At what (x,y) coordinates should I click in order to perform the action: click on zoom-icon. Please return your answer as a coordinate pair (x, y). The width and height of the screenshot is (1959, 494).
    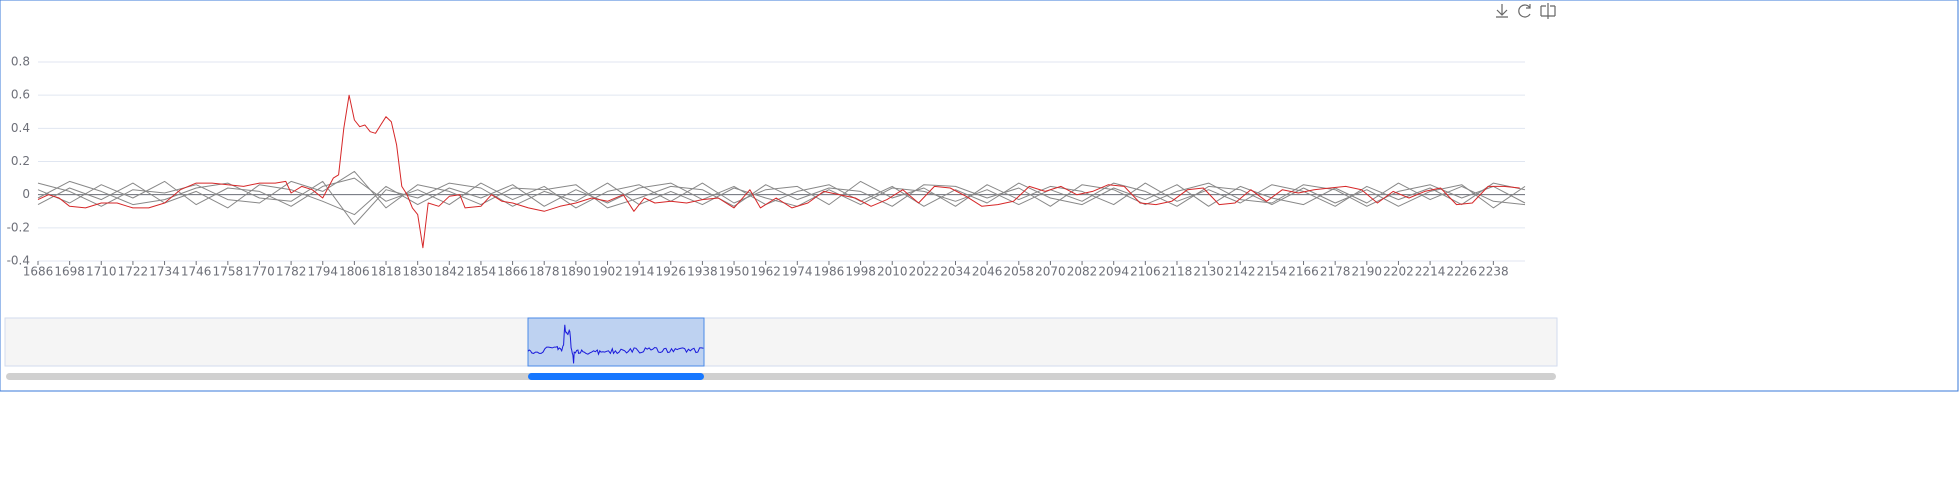
    Looking at the image, I should click on (1548, 11).